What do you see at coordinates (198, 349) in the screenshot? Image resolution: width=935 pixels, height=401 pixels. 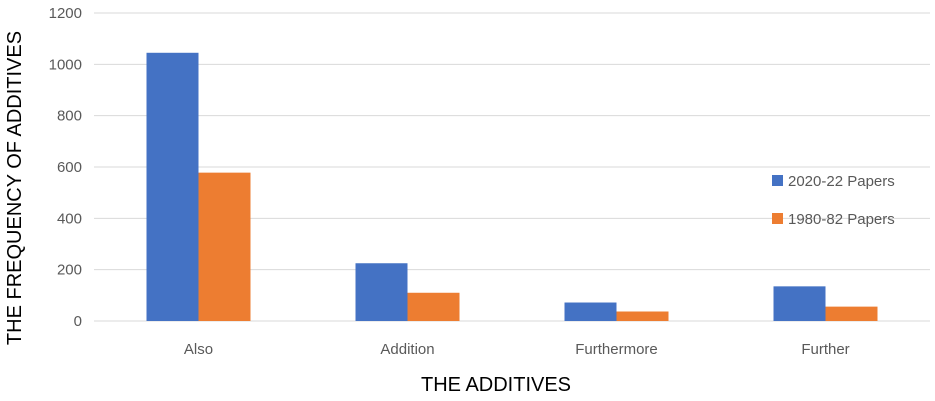 I see `x-tick-label: Also` at bounding box center [198, 349].